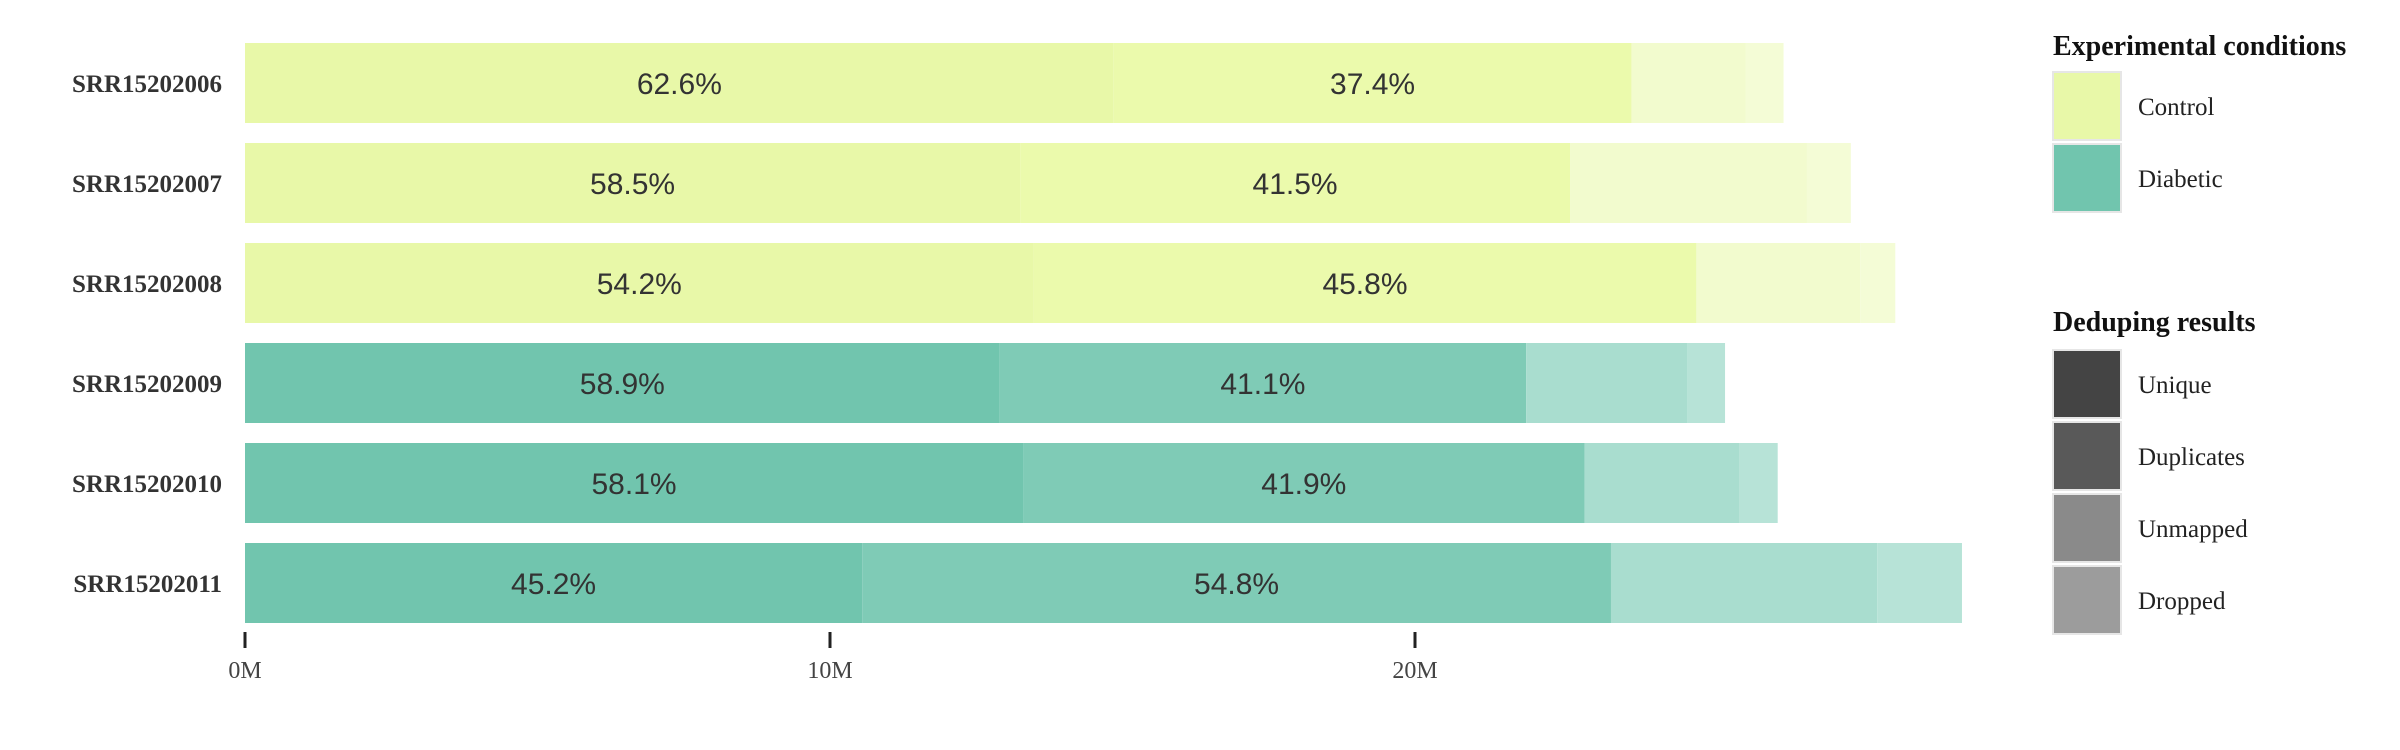 This screenshot has height=750, width=2400. Describe the element at coordinates (1706, 383) in the screenshot. I see `bar-segment-dropped-srr15202009` at that location.